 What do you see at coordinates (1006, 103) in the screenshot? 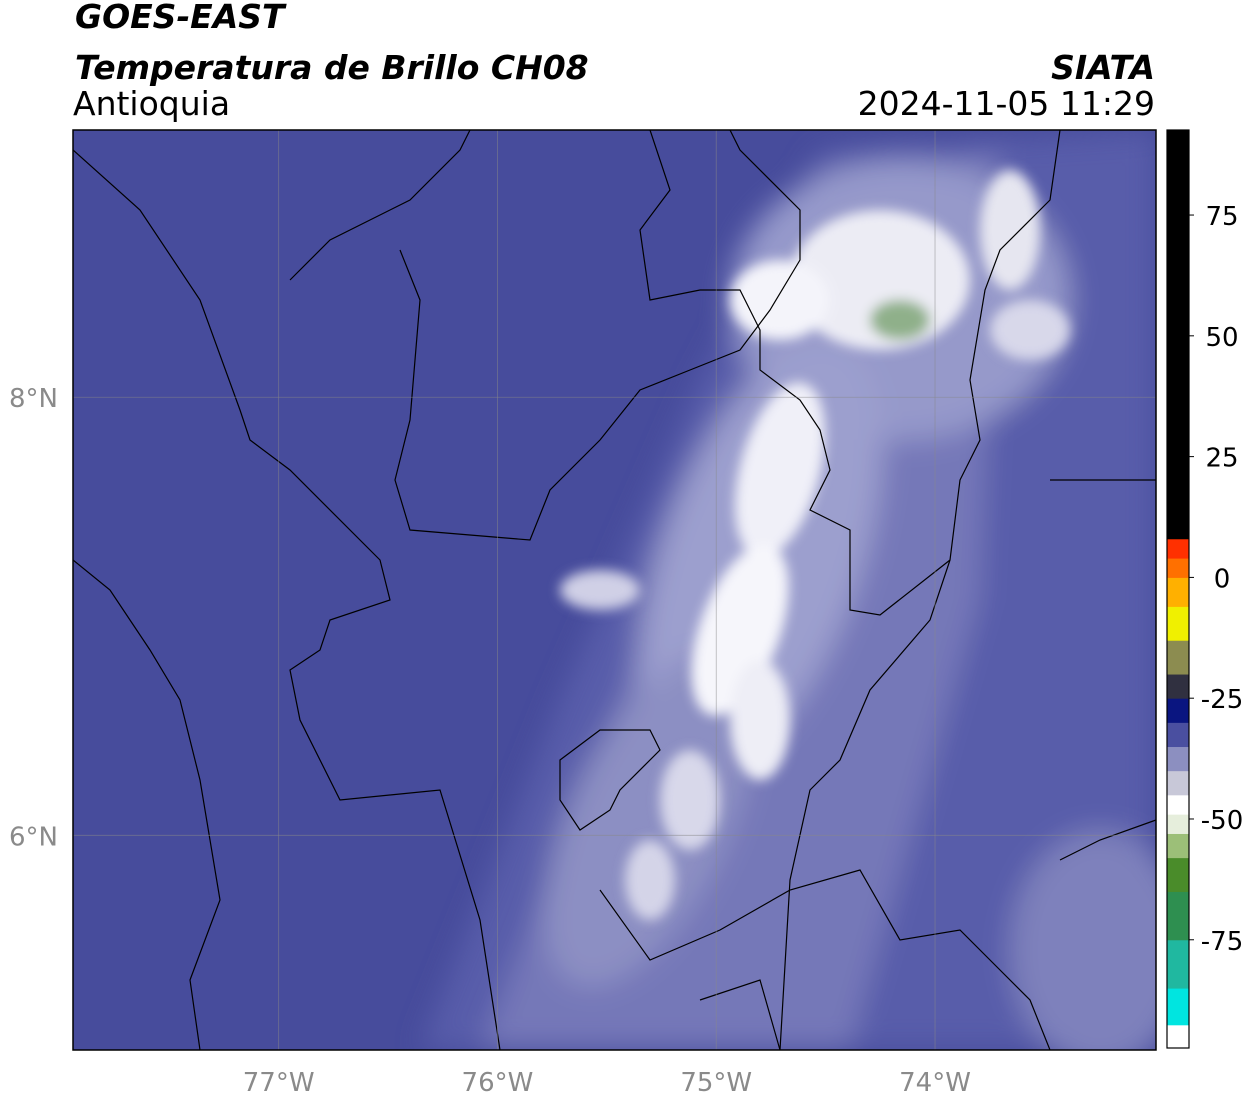
I see `datetime: 2024-11-05 11:29` at bounding box center [1006, 103].